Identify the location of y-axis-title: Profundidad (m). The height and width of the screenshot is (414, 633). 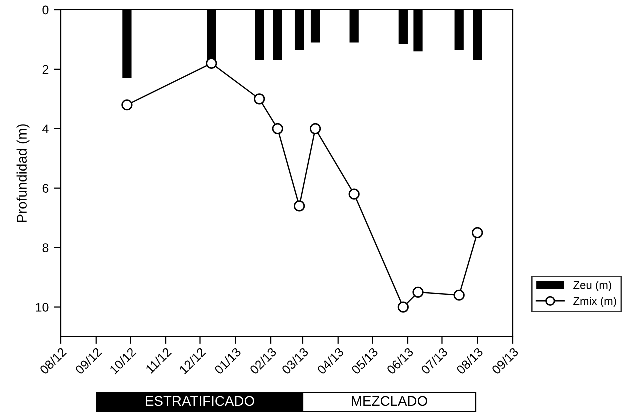
(23, 173).